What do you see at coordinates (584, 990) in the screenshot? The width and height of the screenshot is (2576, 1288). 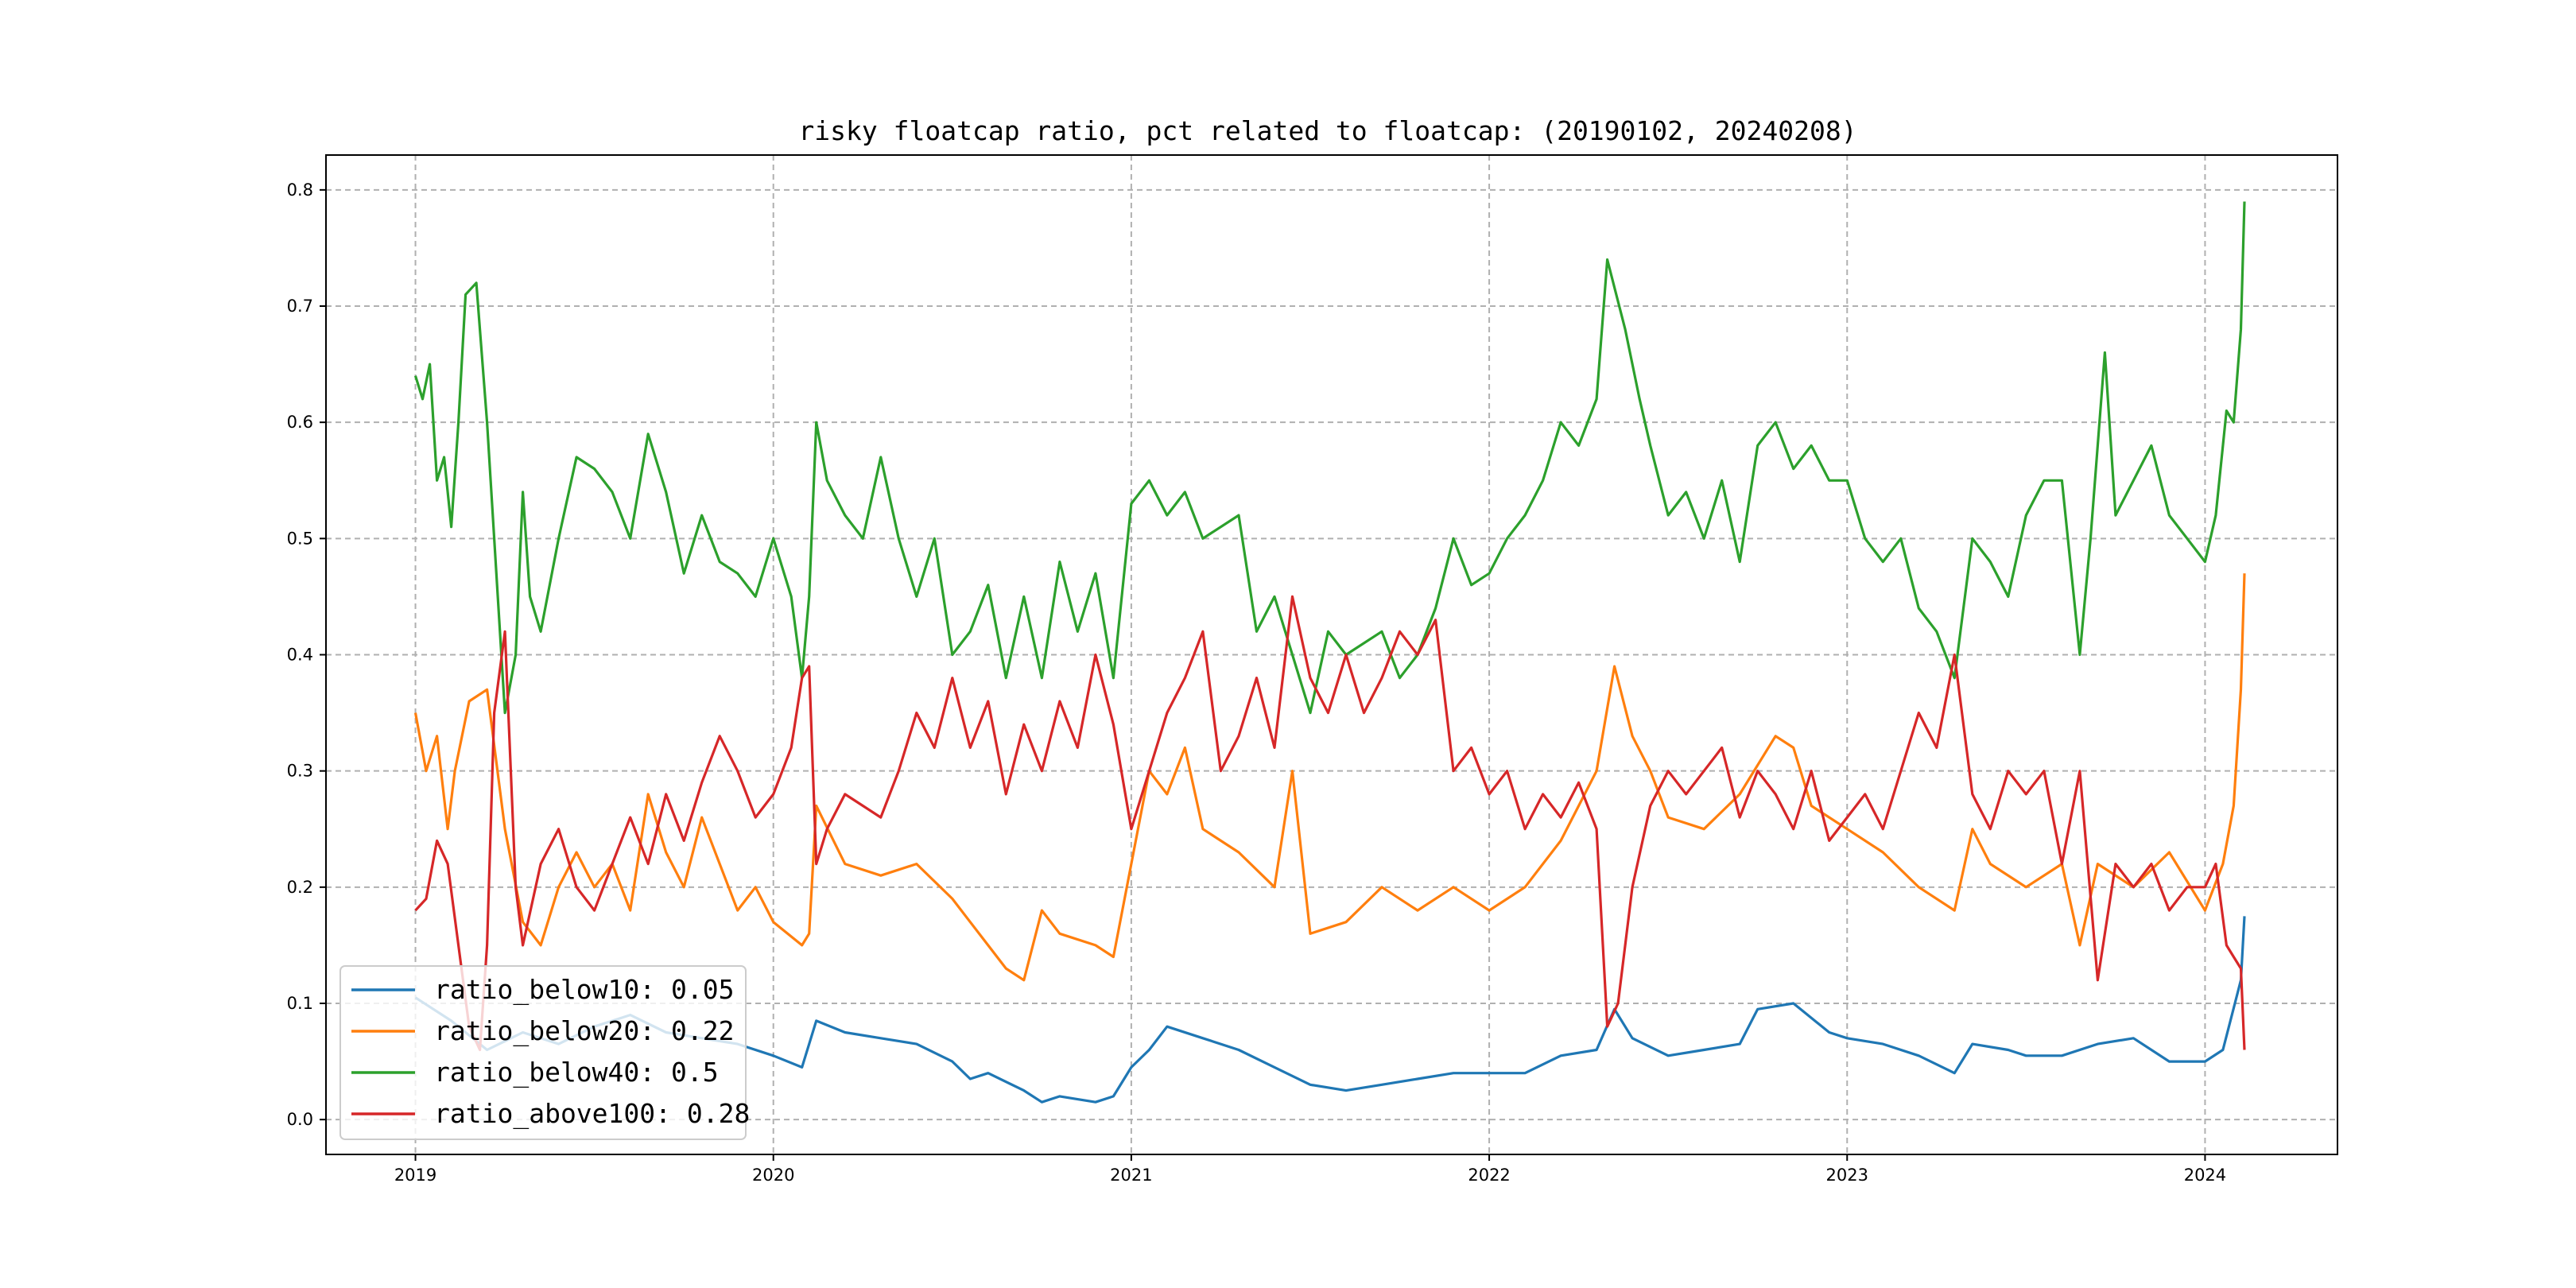 I see `legend-label-ratio_below10: ratio_below10: 0.05` at bounding box center [584, 990].